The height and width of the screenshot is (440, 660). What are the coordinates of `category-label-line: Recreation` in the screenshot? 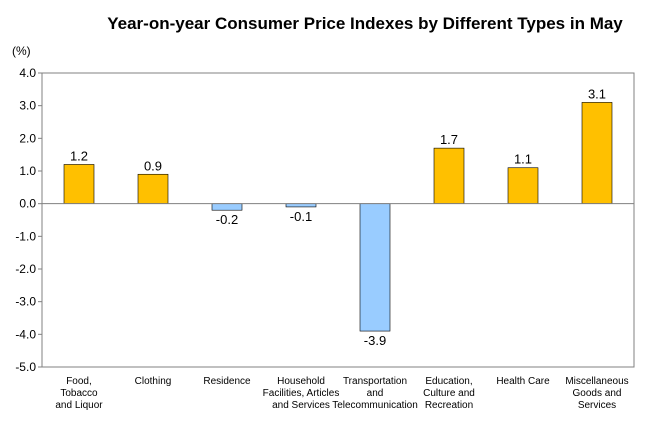 It's located at (449, 405).